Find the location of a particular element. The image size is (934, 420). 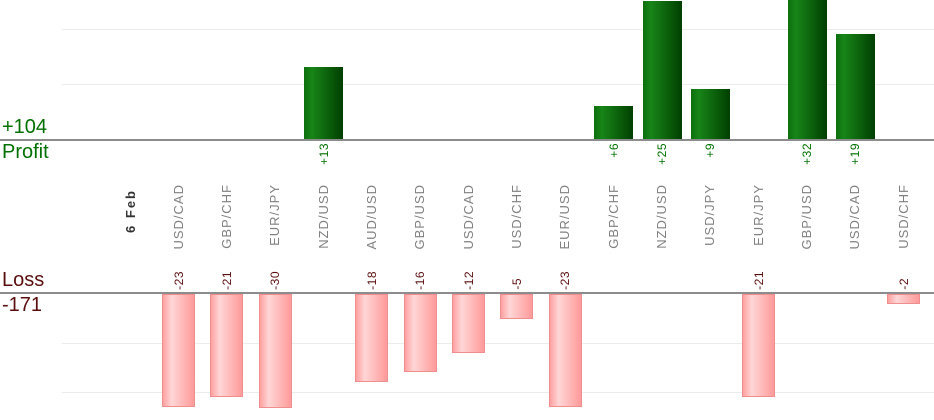

pair-label-usdcad-0: USD/CAD is located at coordinates (178, 217).